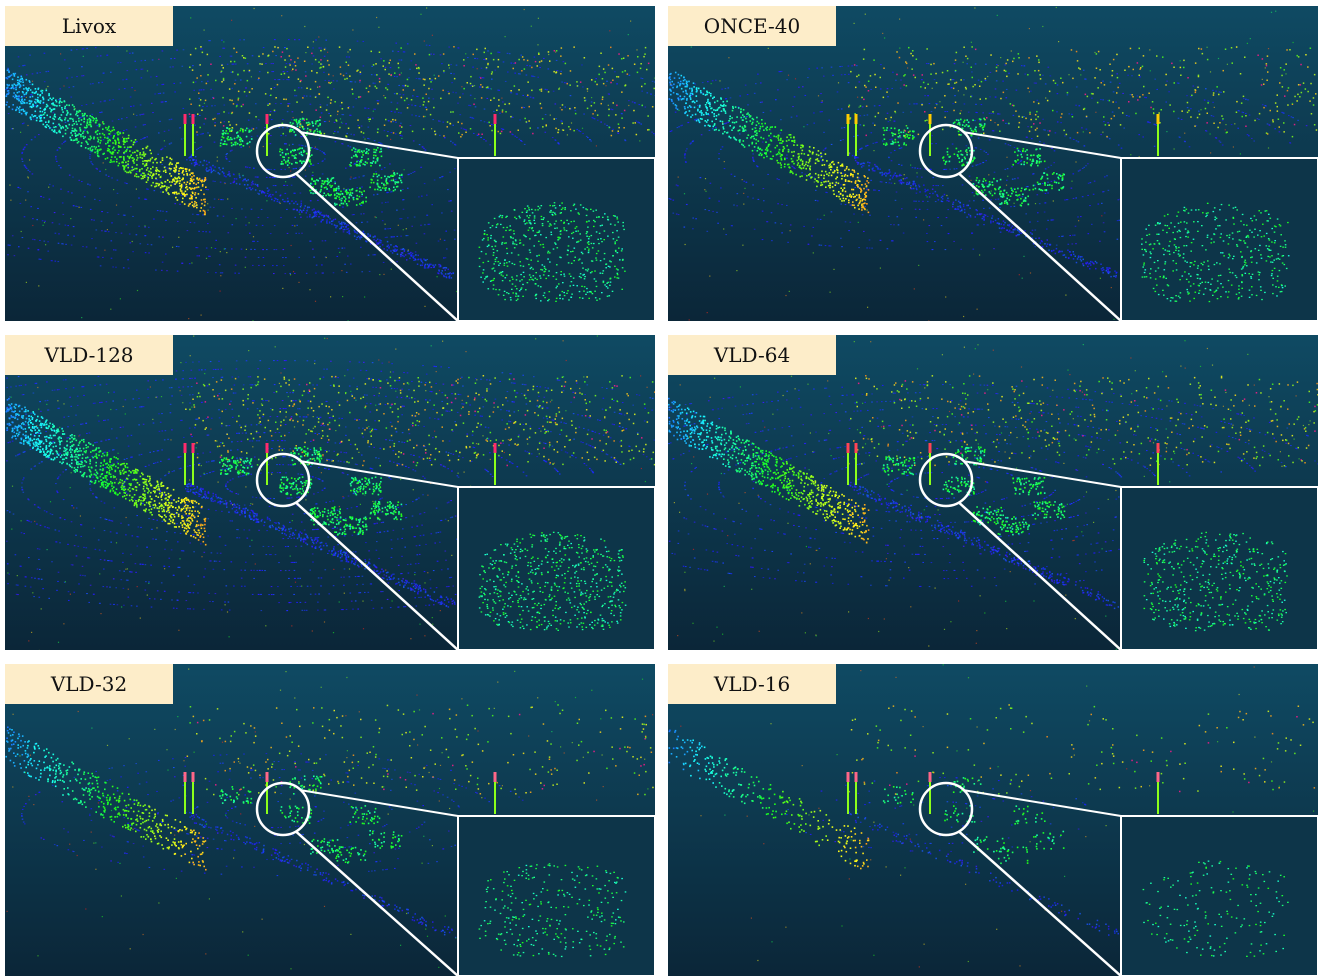 This screenshot has width=1322, height=977. What do you see at coordinates (752, 355) in the screenshot?
I see `panel-label: VLD-64` at bounding box center [752, 355].